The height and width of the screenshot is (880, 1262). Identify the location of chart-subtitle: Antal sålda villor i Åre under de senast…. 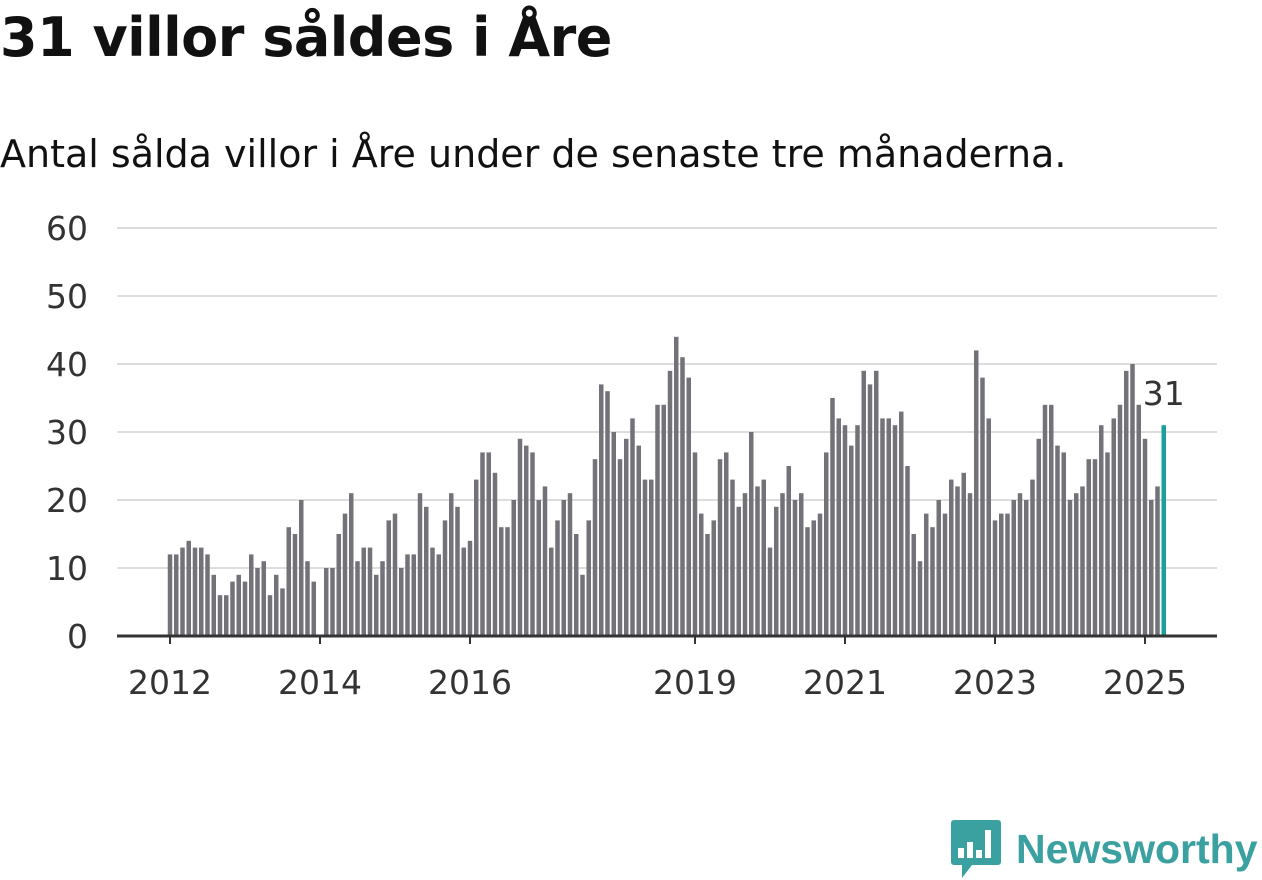
(533, 154).